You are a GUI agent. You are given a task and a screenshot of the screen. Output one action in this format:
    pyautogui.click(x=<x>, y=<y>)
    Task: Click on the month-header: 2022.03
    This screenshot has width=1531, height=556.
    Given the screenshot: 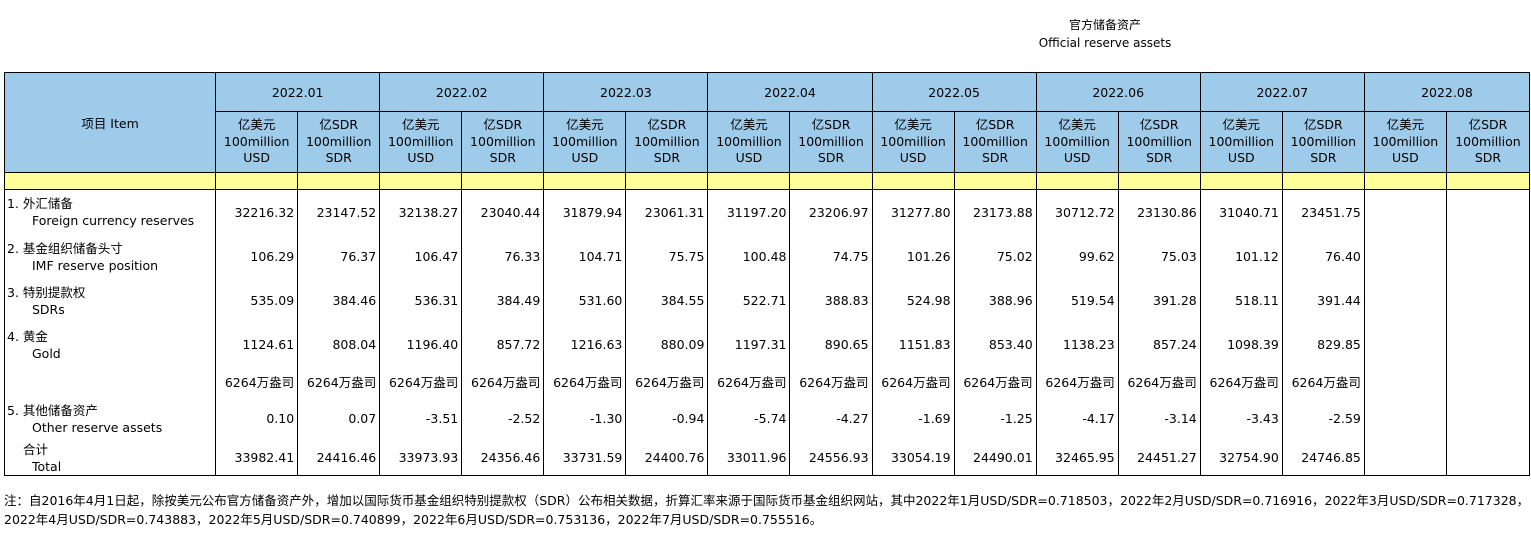 What is the action you would take?
    pyautogui.click(x=626, y=92)
    